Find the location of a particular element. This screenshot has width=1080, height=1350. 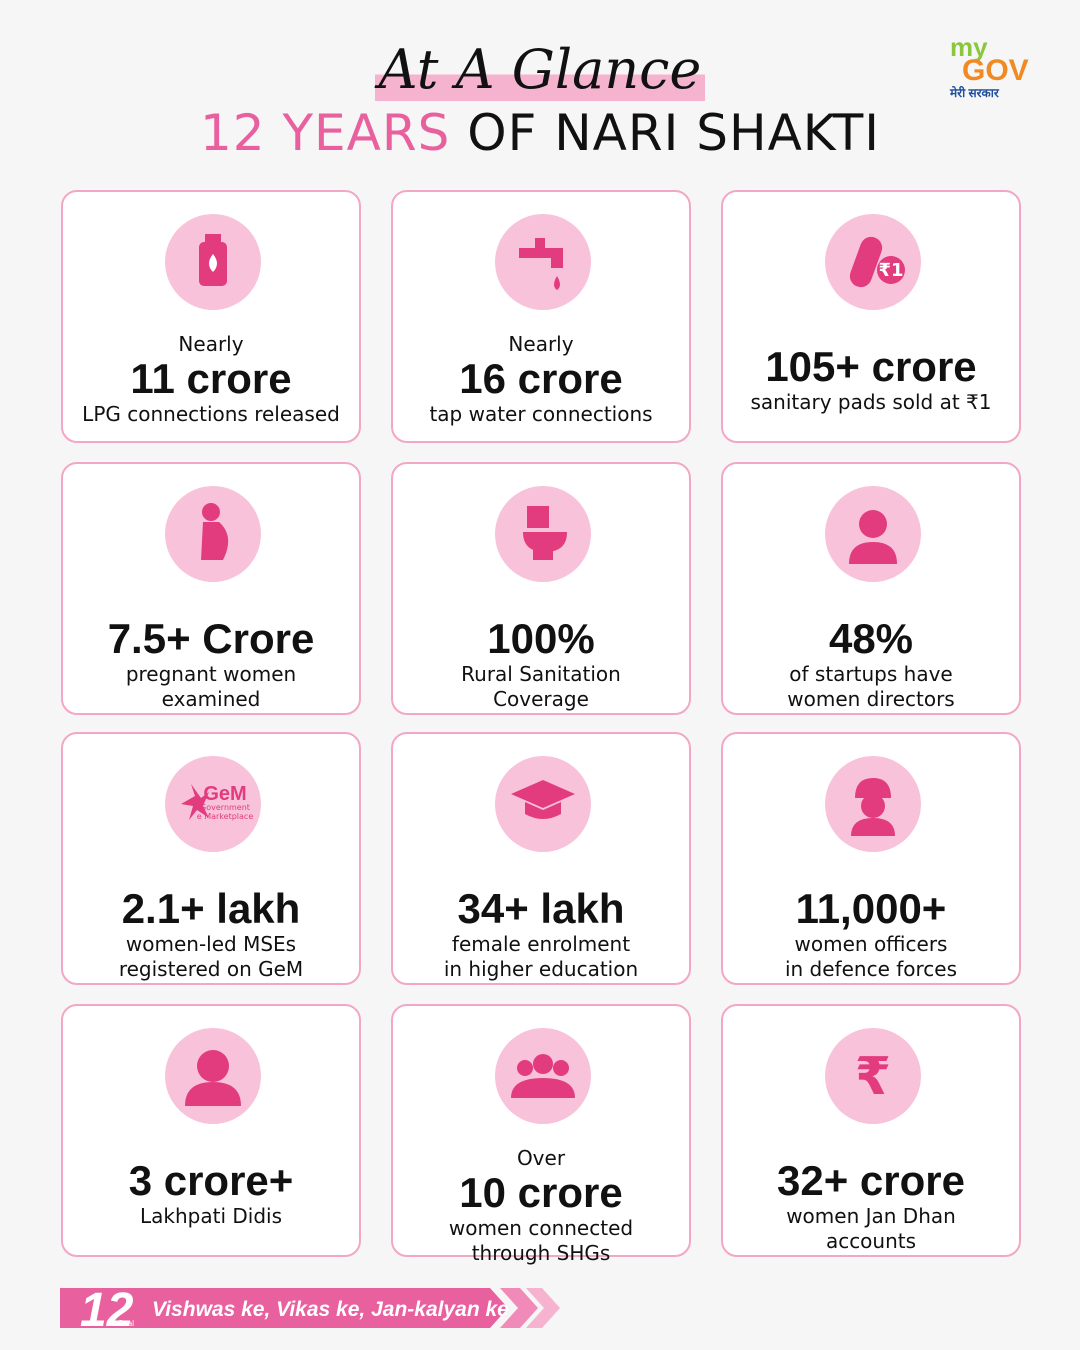

caption: pregnant women is located at coordinates (211, 674).